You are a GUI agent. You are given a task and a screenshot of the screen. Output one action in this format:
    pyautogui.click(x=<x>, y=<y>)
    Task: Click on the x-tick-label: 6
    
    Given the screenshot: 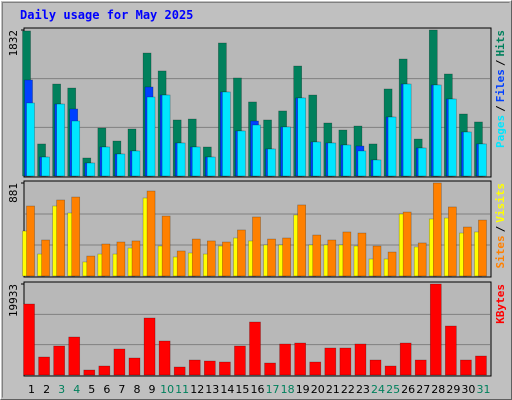 What is the action you would take?
    pyautogui.click(x=106, y=389)
    